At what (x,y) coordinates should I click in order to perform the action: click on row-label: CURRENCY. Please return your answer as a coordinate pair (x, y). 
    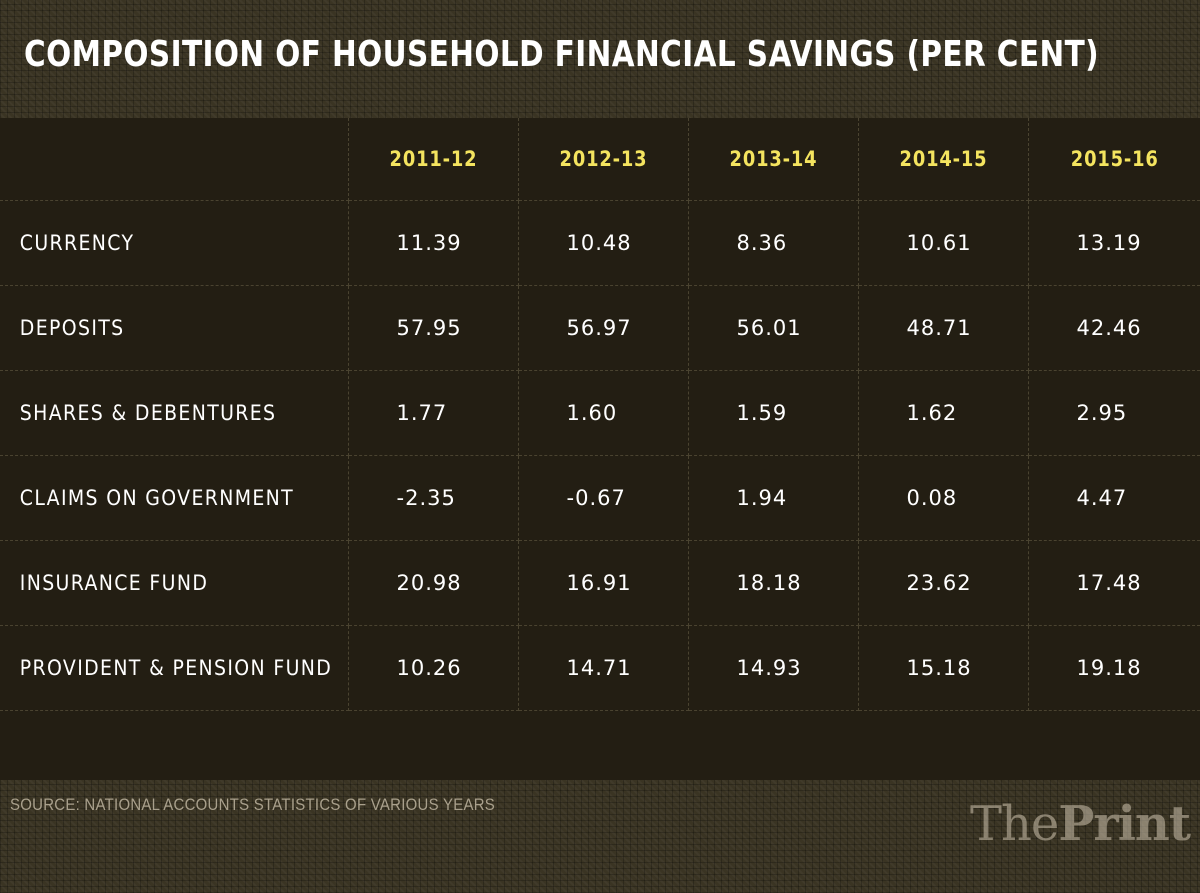
    Looking at the image, I should click on (77, 243).